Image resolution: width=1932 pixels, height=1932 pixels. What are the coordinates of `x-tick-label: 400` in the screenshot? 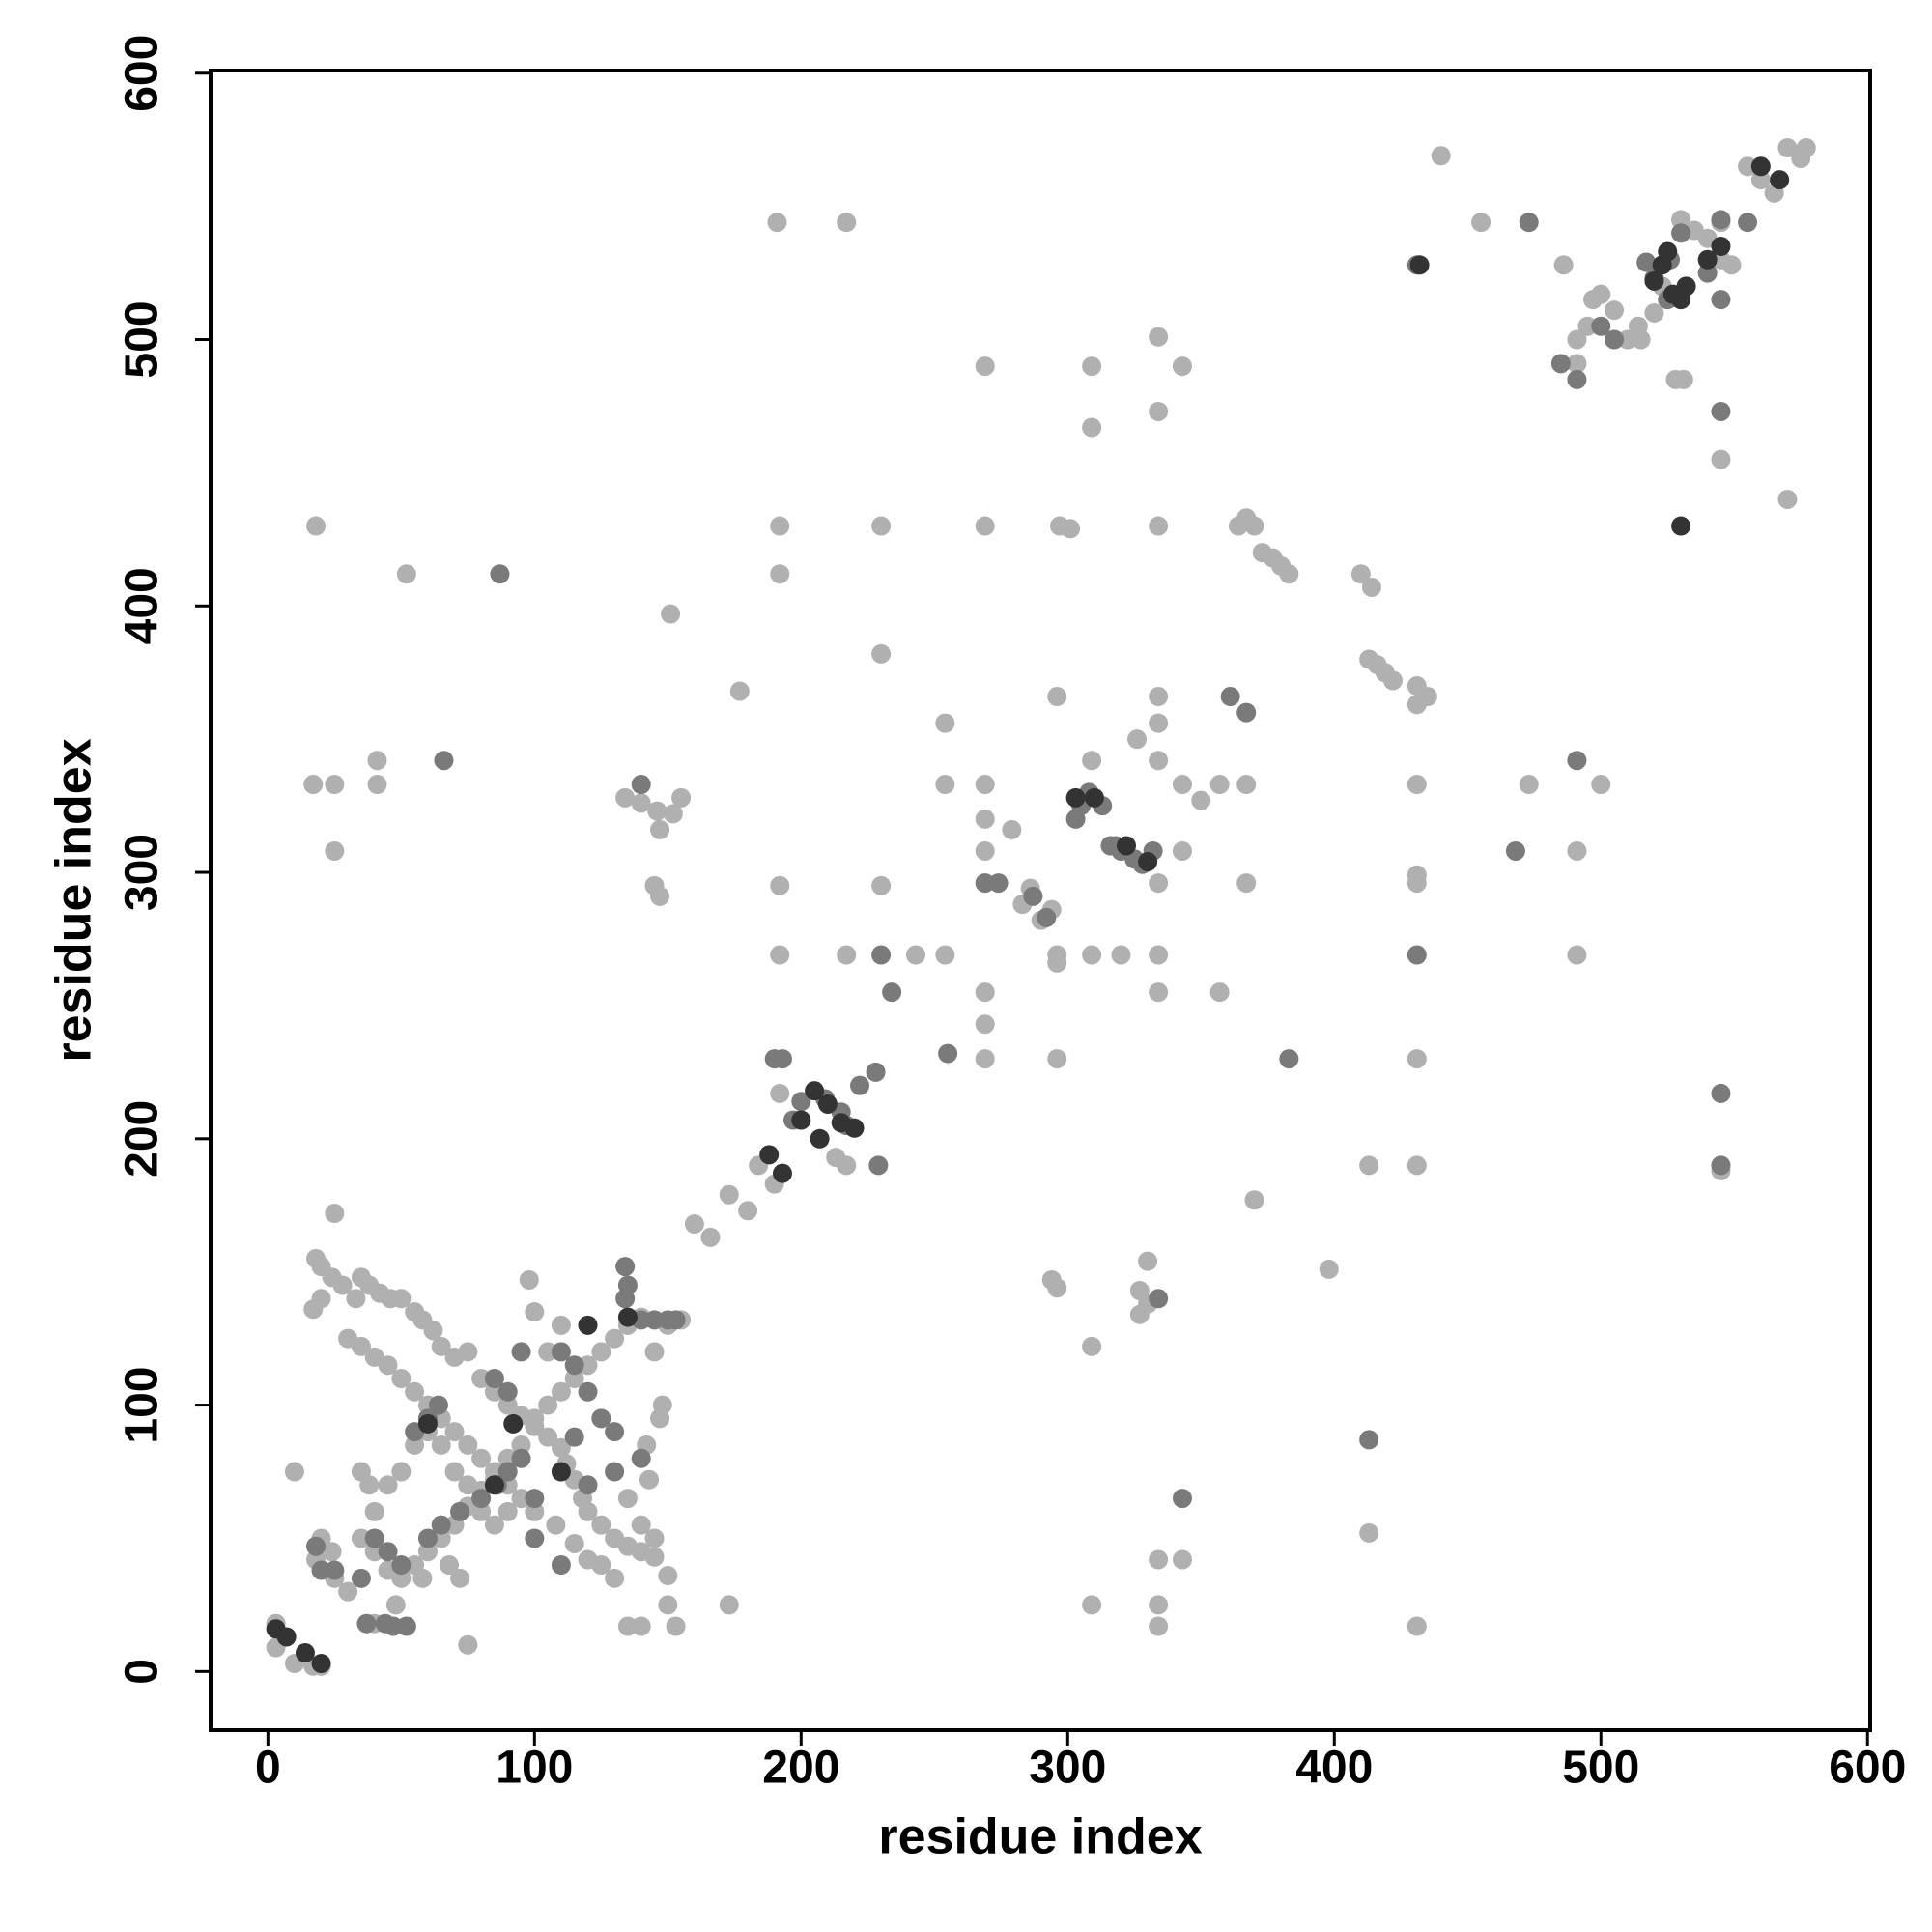 It's located at (1334, 1768).